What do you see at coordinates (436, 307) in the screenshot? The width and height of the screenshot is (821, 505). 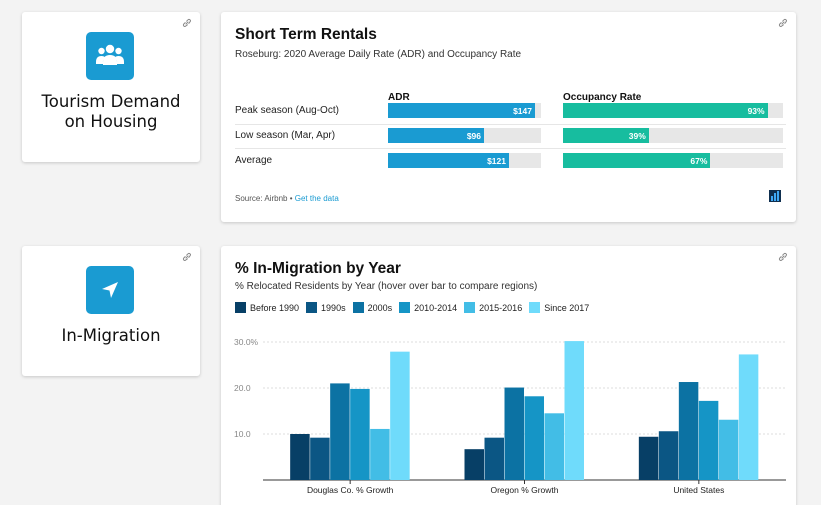 I see `legend-label: 2010-2014` at bounding box center [436, 307].